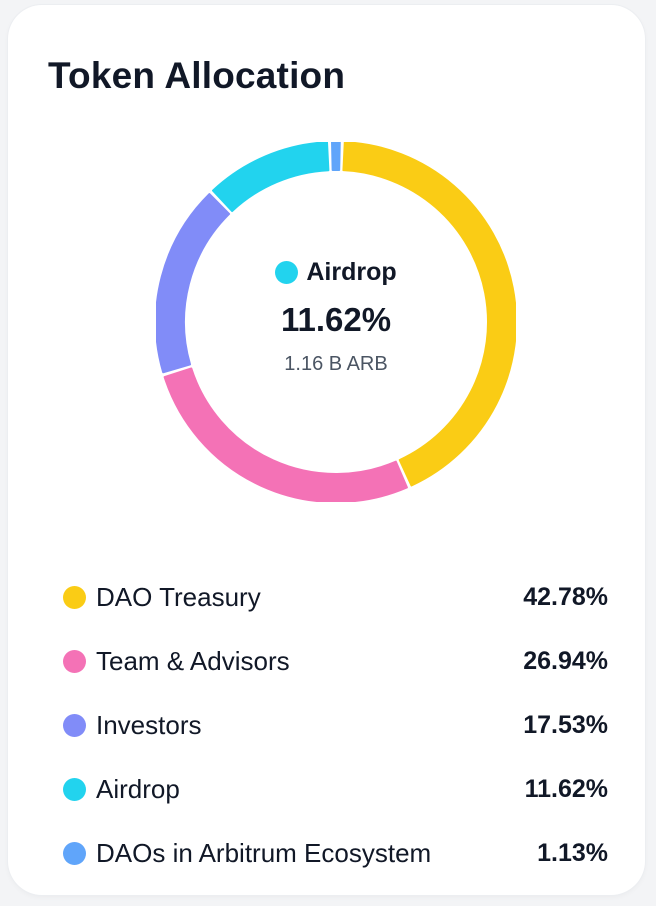 The height and width of the screenshot is (906, 656). Describe the element at coordinates (565, 660) in the screenshot. I see `legend-value: 26.94%` at that location.